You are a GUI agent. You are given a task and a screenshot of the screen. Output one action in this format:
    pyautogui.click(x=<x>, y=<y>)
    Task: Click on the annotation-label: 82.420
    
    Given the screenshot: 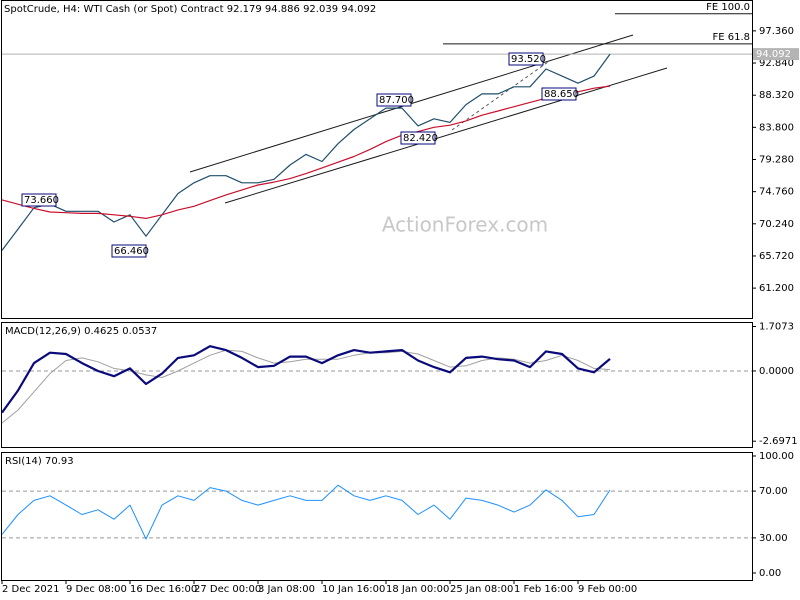 What is the action you would take?
    pyautogui.click(x=420, y=138)
    